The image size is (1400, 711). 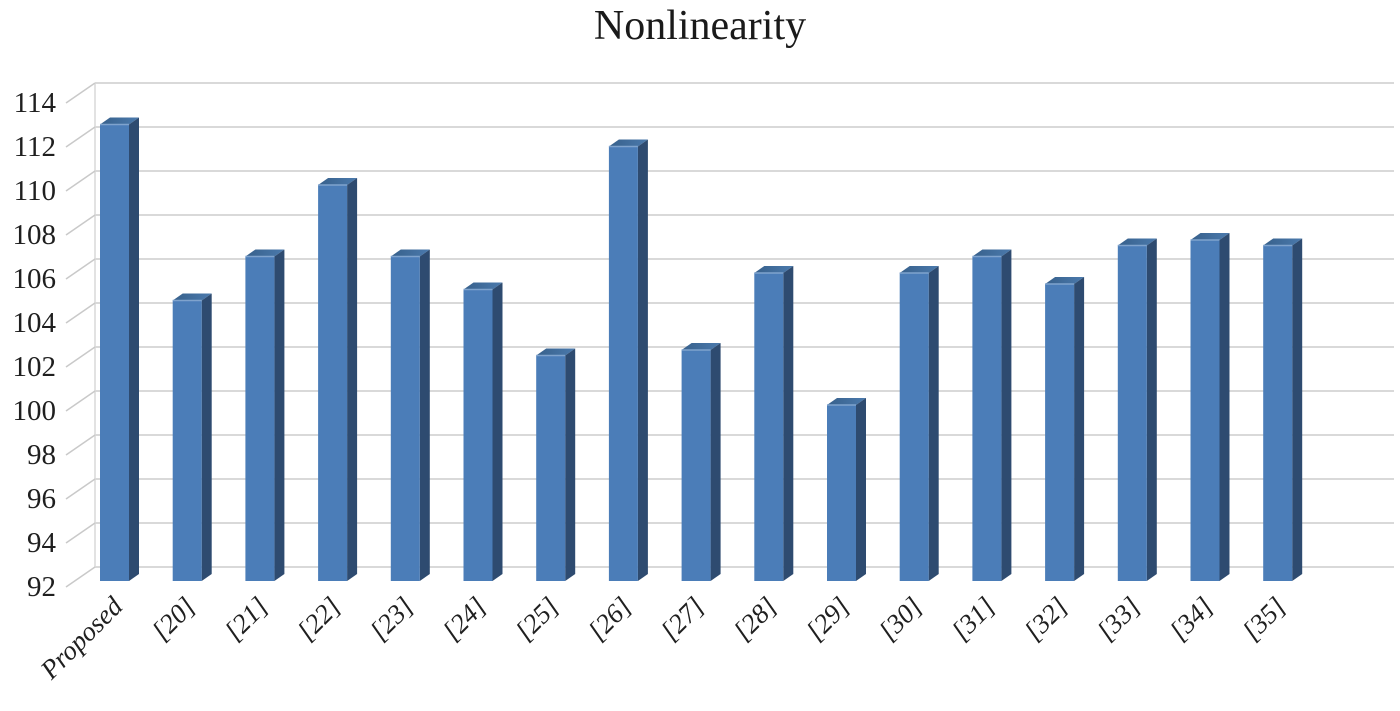 What do you see at coordinates (464, 618) in the screenshot?
I see `x-category-label-24: [24]` at bounding box center [464, 618].